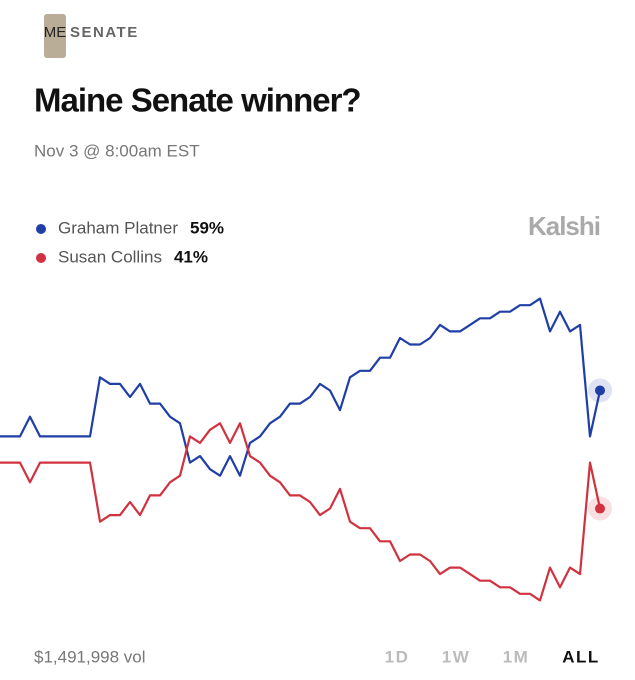  Describe the element at coordinates (104, 32) in the screenshot. I see `category: SENATE` at that location.